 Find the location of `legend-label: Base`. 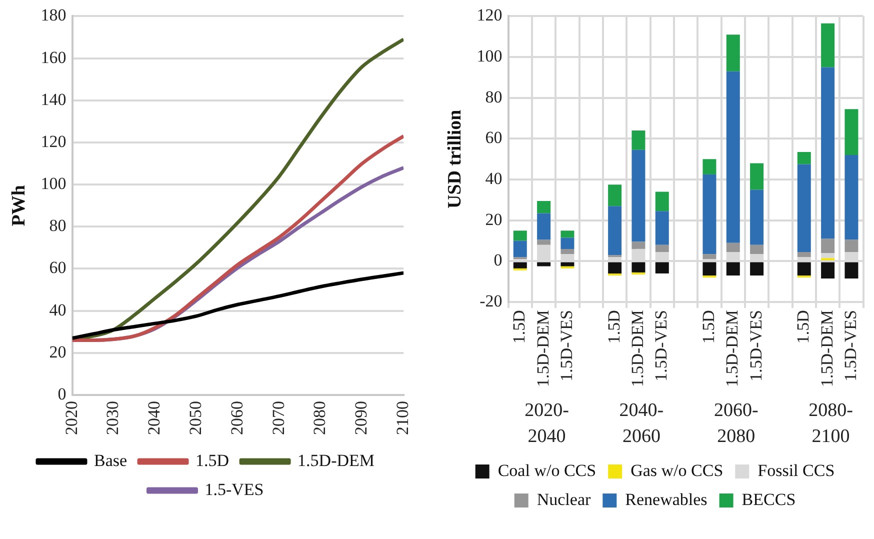

legend-label: Base is located at coordinates (111, 460).